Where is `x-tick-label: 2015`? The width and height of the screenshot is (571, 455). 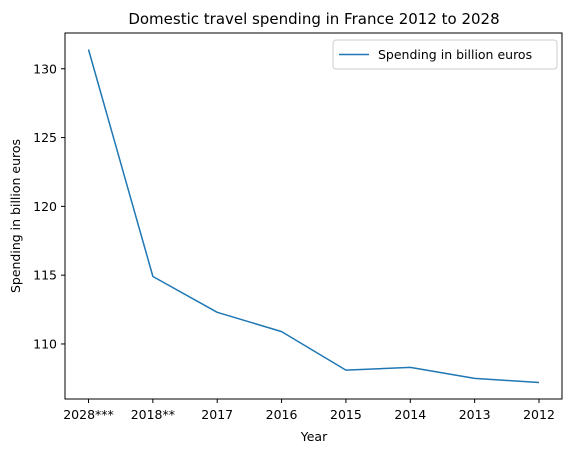
x-tick-label: 2015 is located at coordinates (346, 414).